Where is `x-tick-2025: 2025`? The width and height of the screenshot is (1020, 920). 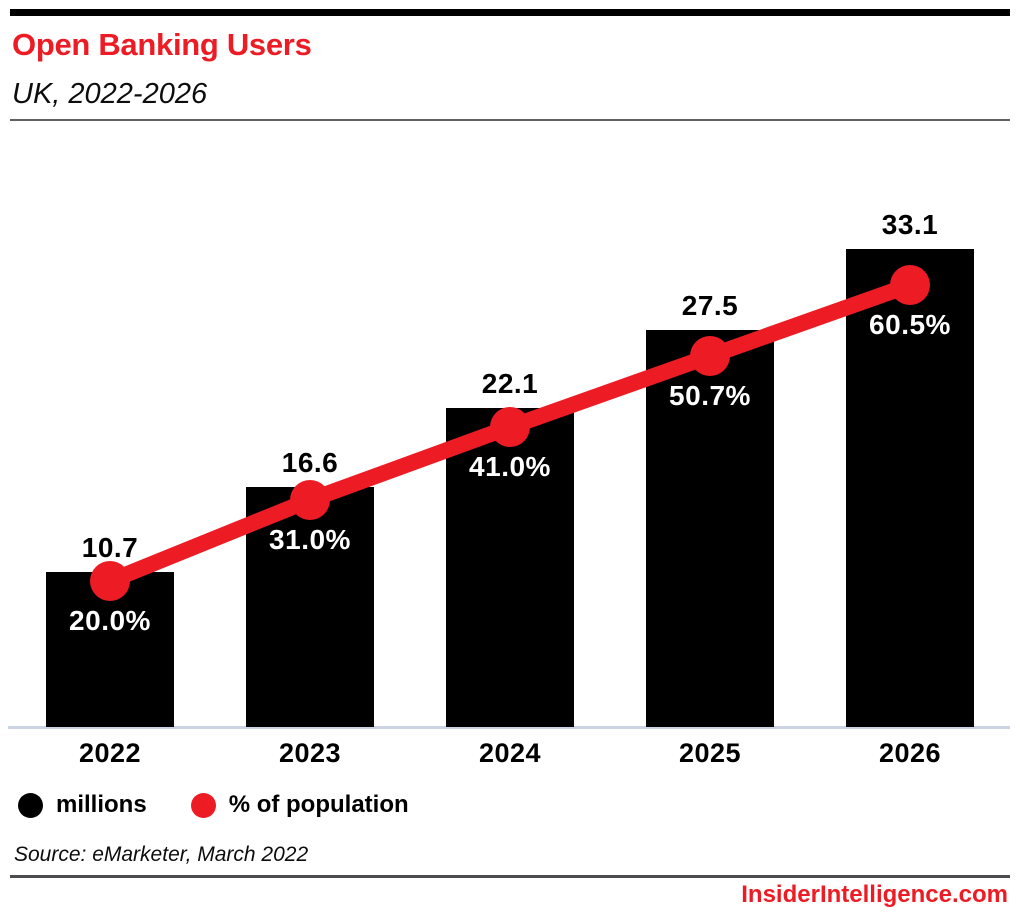 x-tick-2025: 2025 is located at coordinates (710, 753).